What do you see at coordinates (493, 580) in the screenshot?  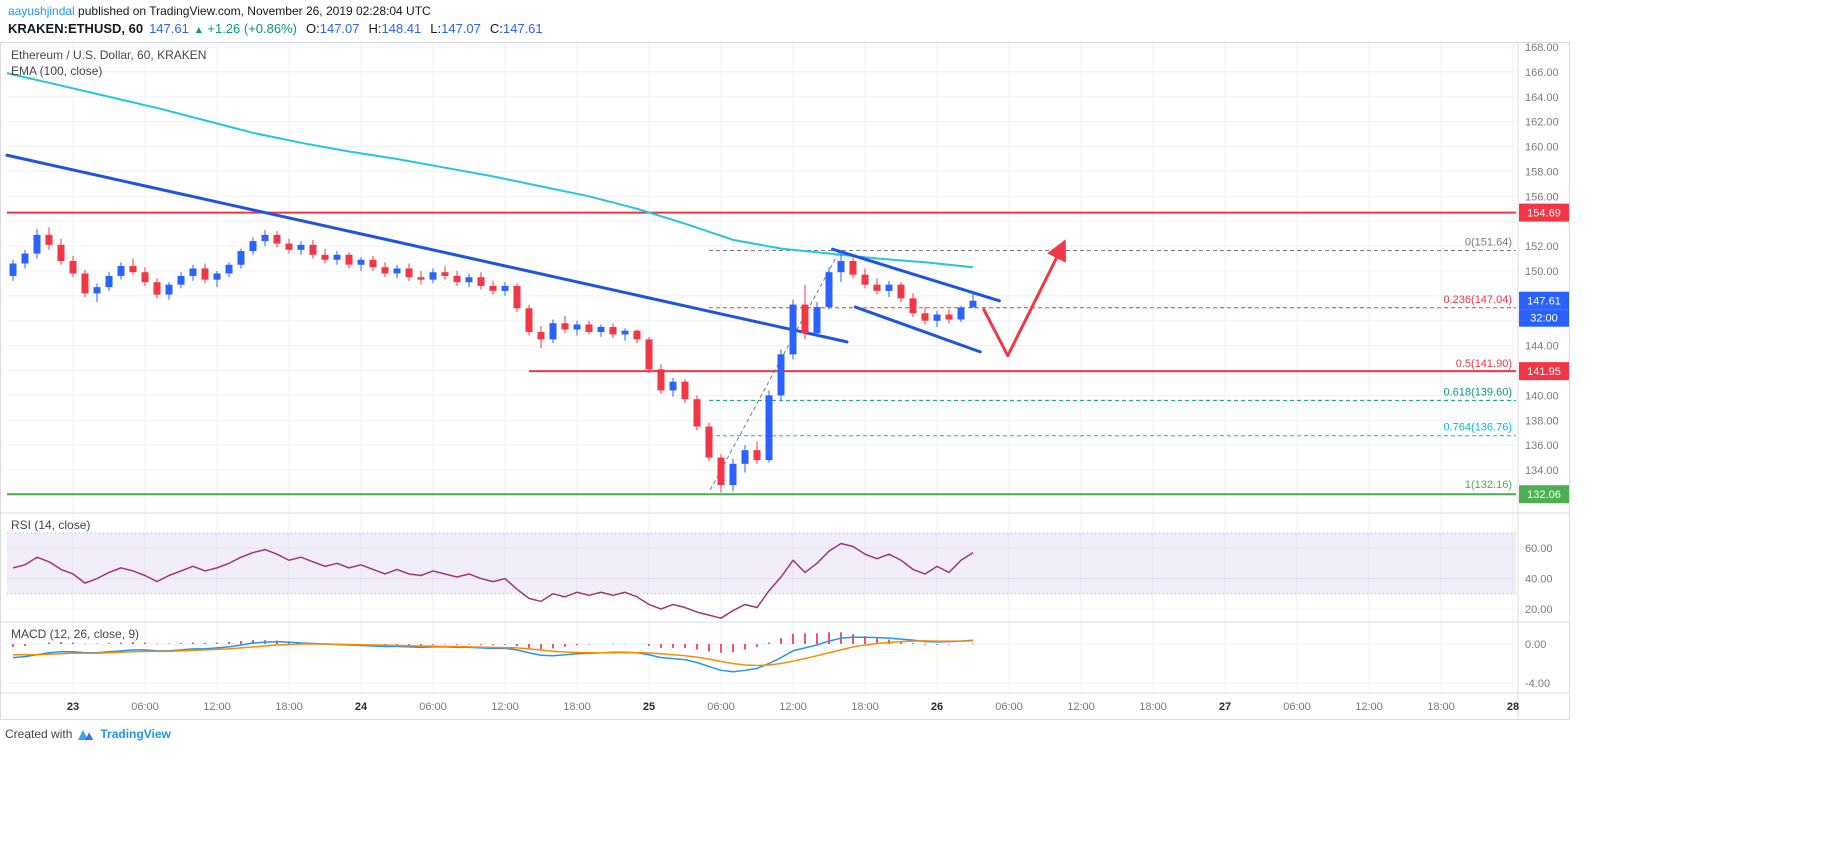 I see `rsi-line` at bounding box center [493, 580].